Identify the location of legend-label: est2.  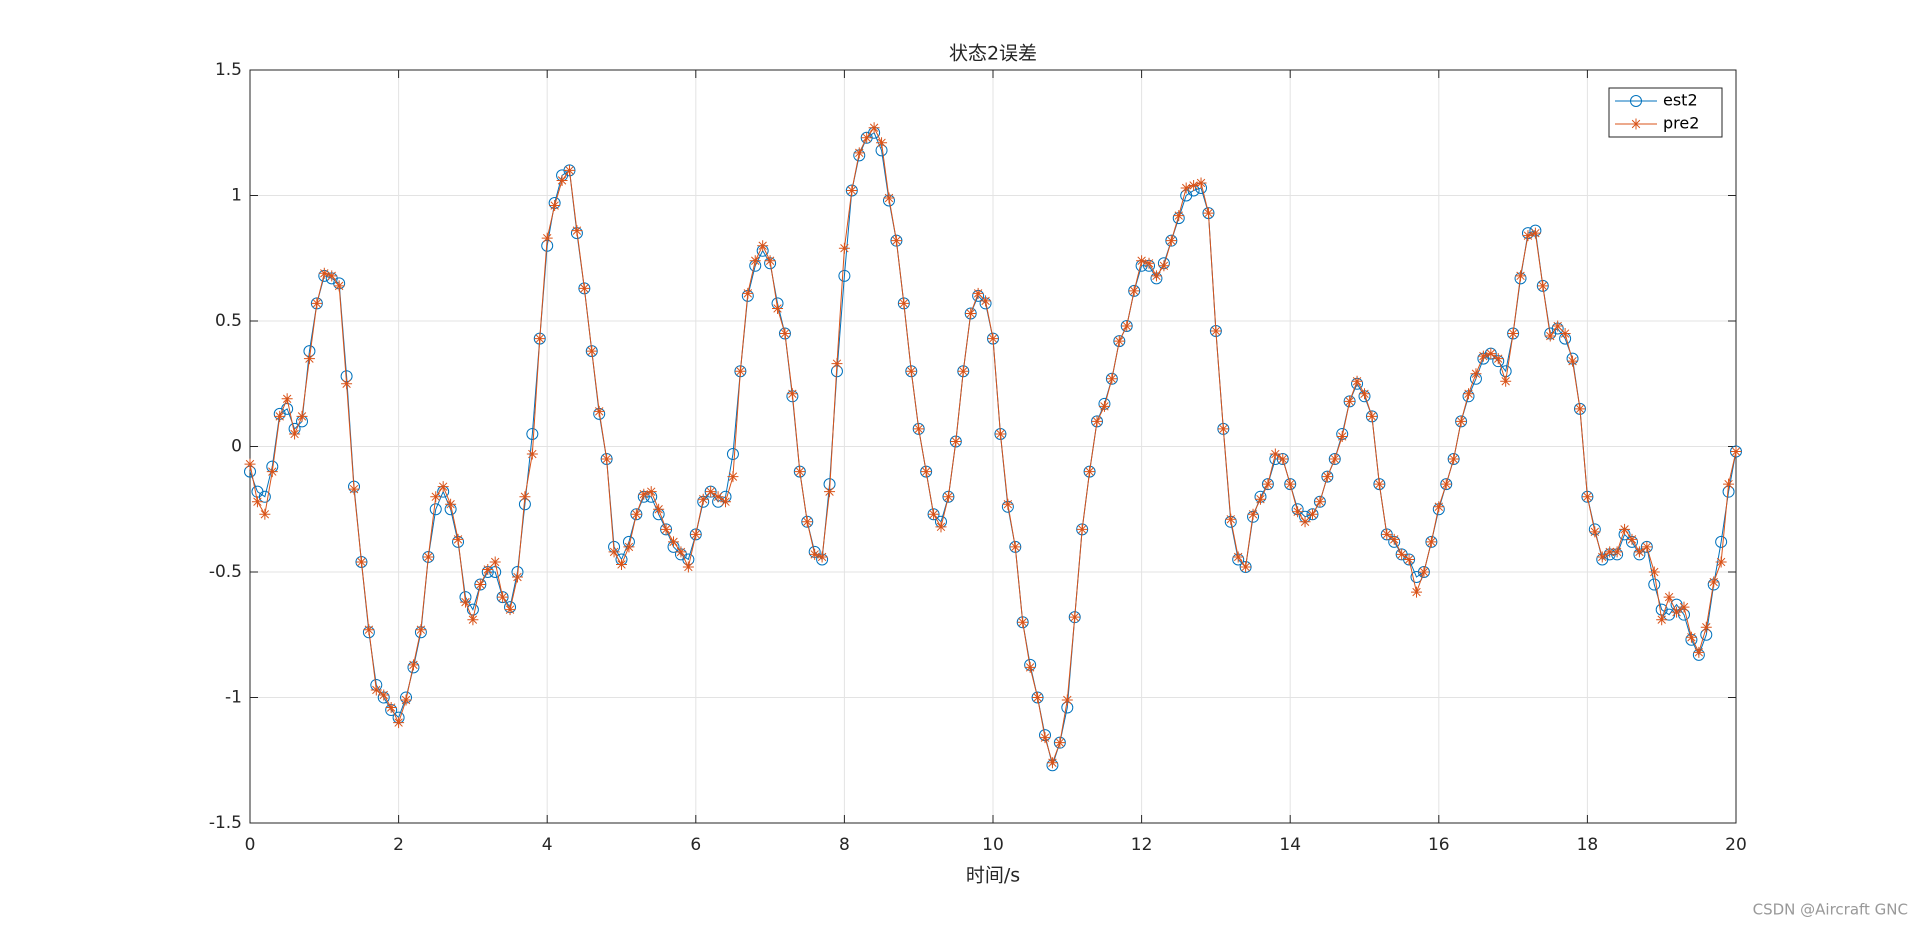
(1680, 100).